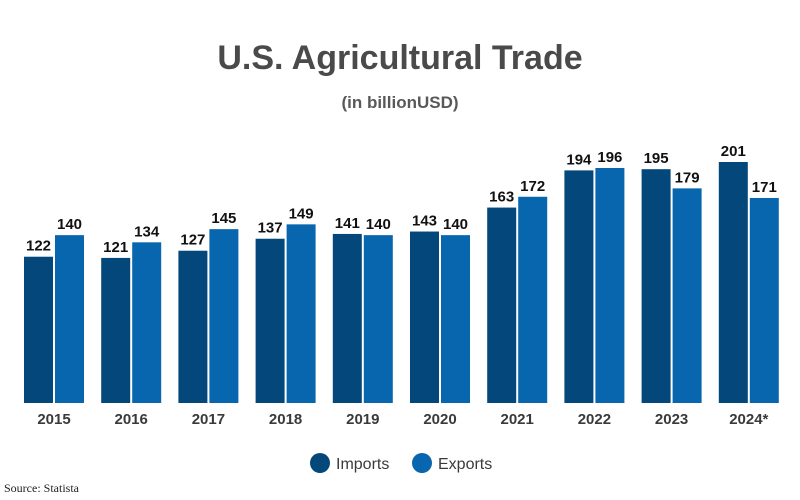 The width and height of the screenshot is (800, 500). What do you see at coordinates (347, 223) in the screenshot?
I see `value-label-imports-2019: 141` at bounding box center [347, 223].